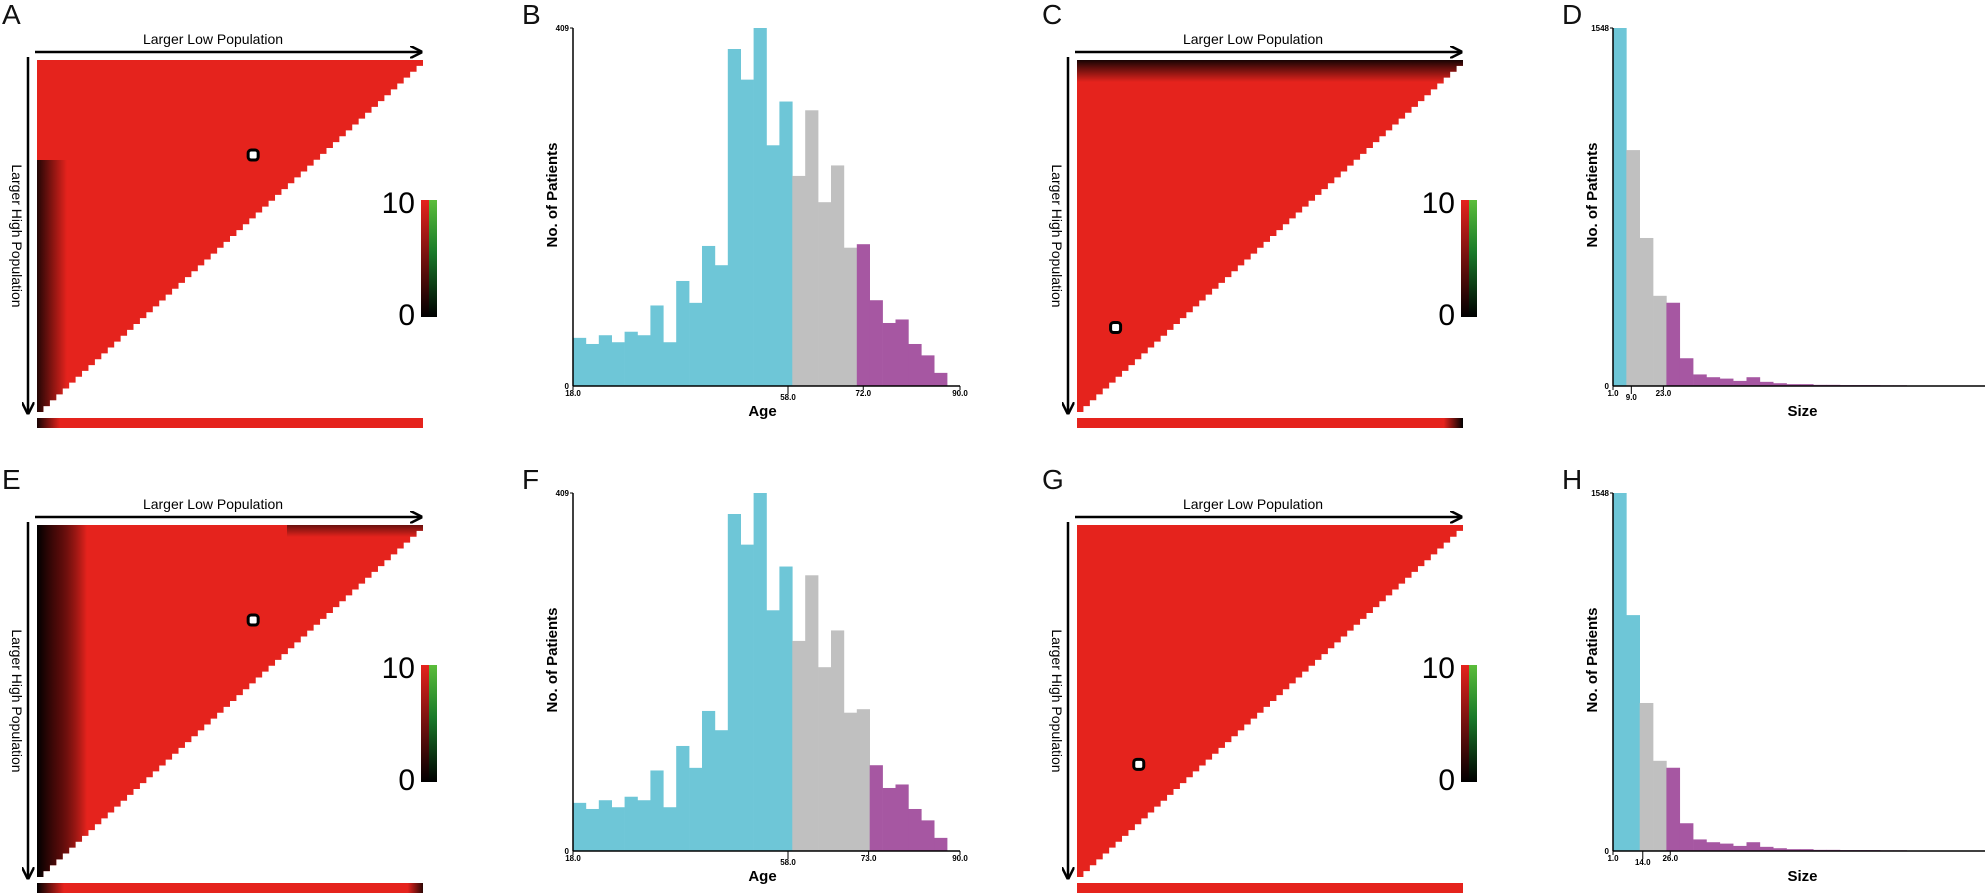 This screenshot has height=896, width=1985. Describe the element at coordinates (1572, 15) in the screenshot. I see `panel-letter: D` at that location.